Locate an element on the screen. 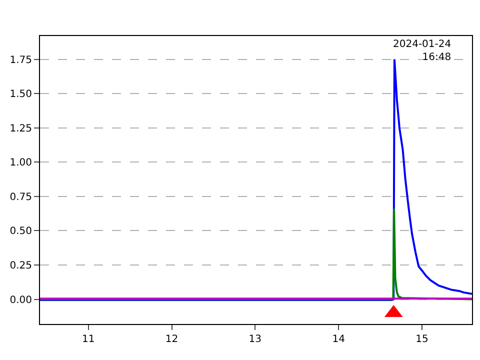 This screenshot has height=360, width=480. y-tick-label: 0.00 is located at coordinates (21, 300).